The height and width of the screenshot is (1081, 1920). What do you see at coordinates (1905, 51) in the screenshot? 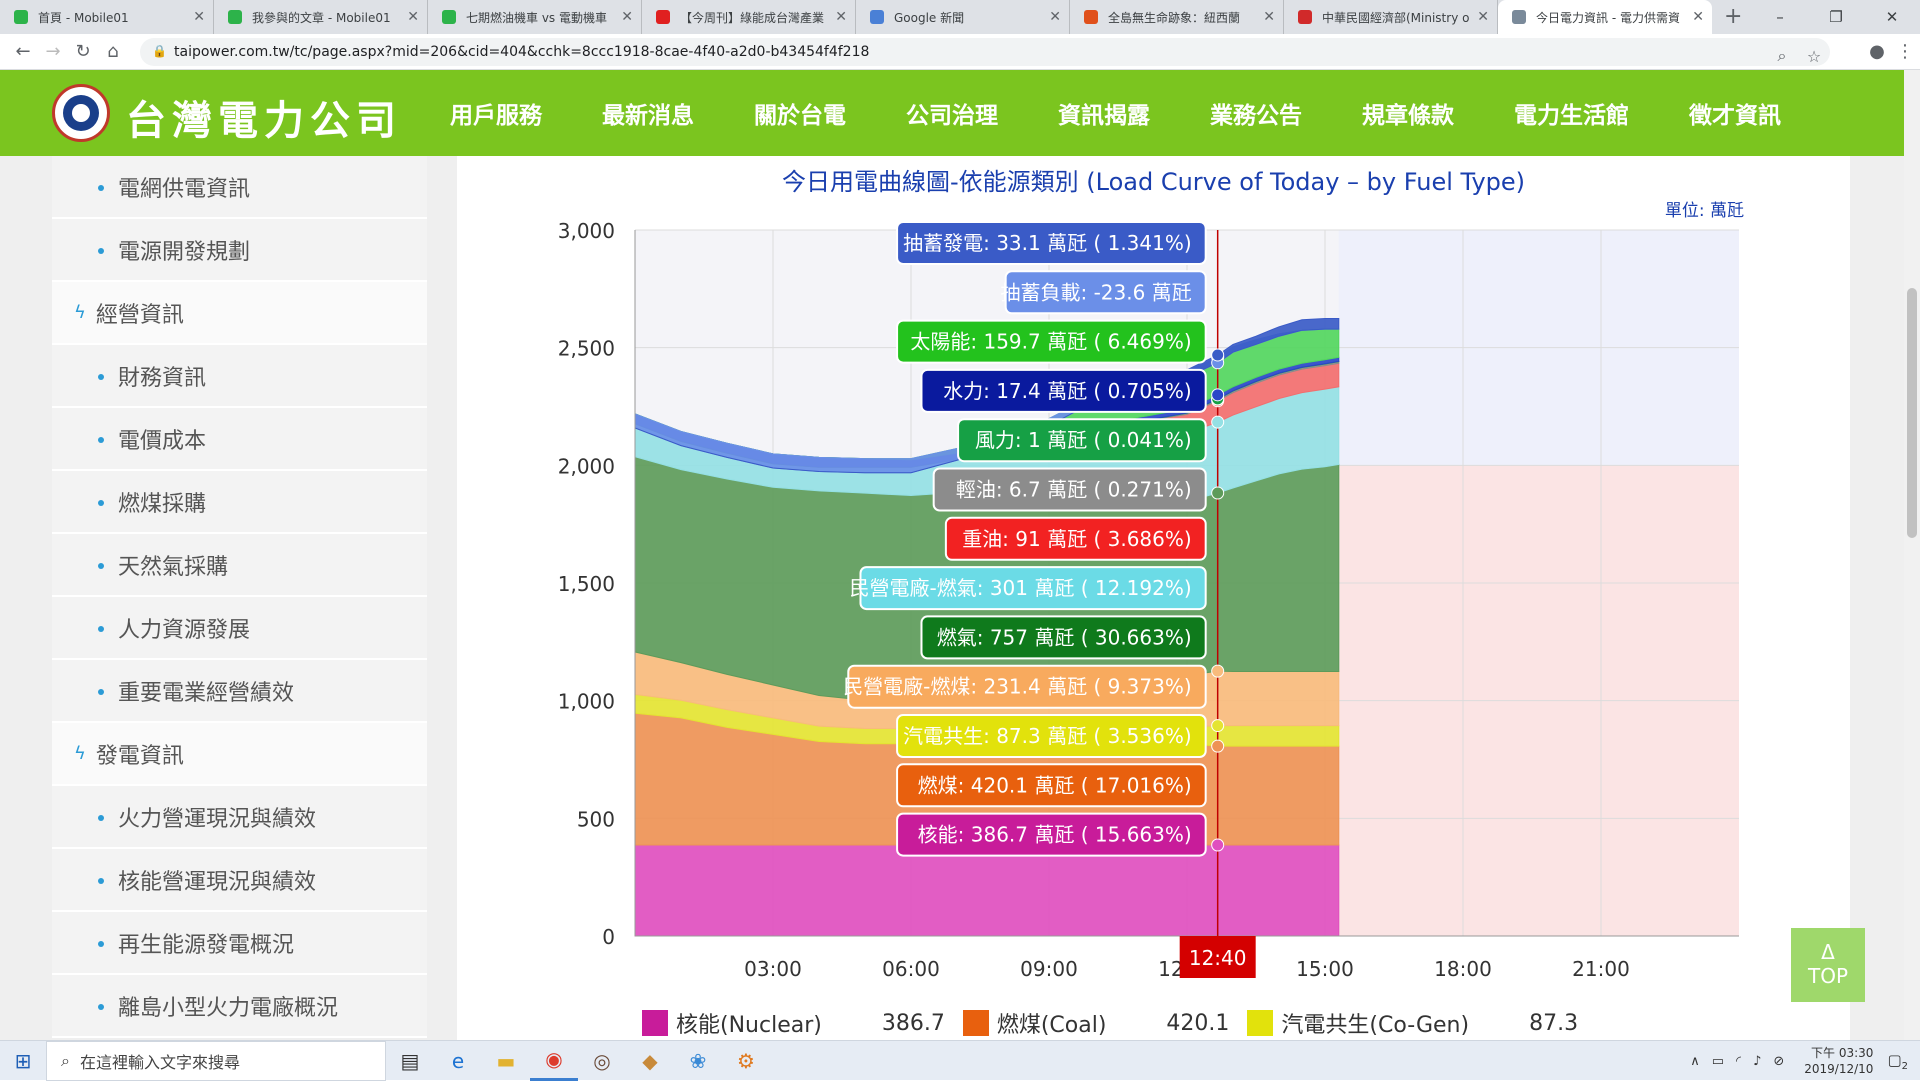
I see `menu-icon: ⋮` at bounding box center [1905, 51].